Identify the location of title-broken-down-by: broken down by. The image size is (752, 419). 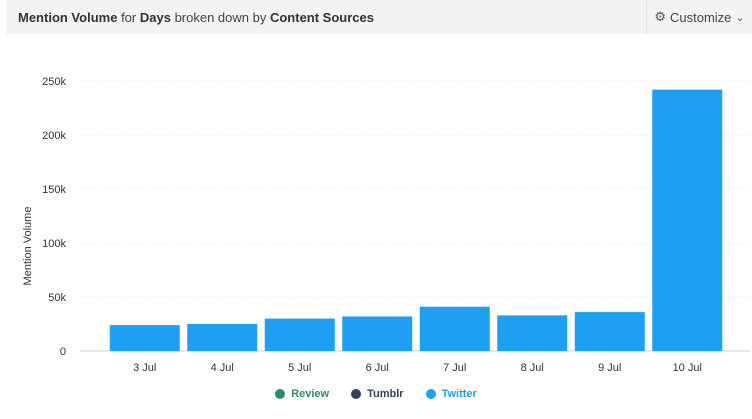
(220, 17).